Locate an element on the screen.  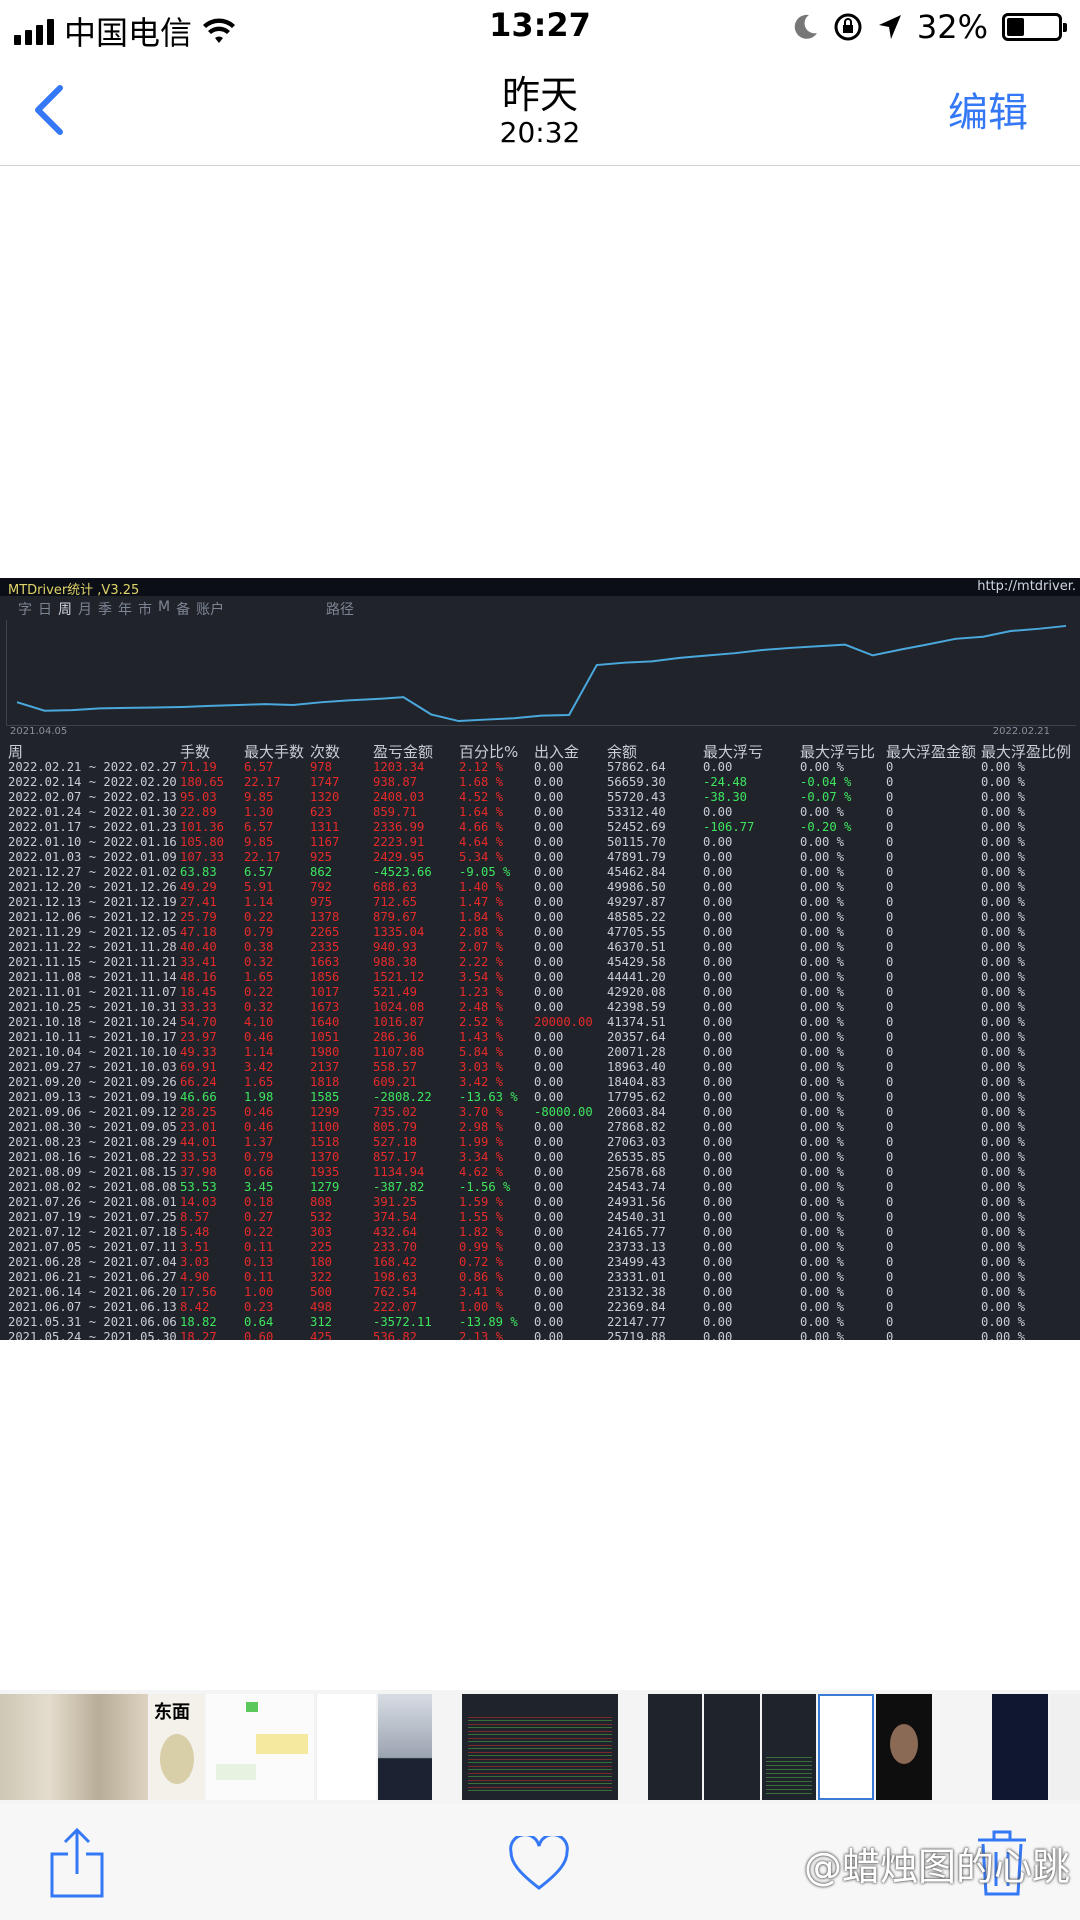
table-cell: 1747 is located at coordinates (325, 782).